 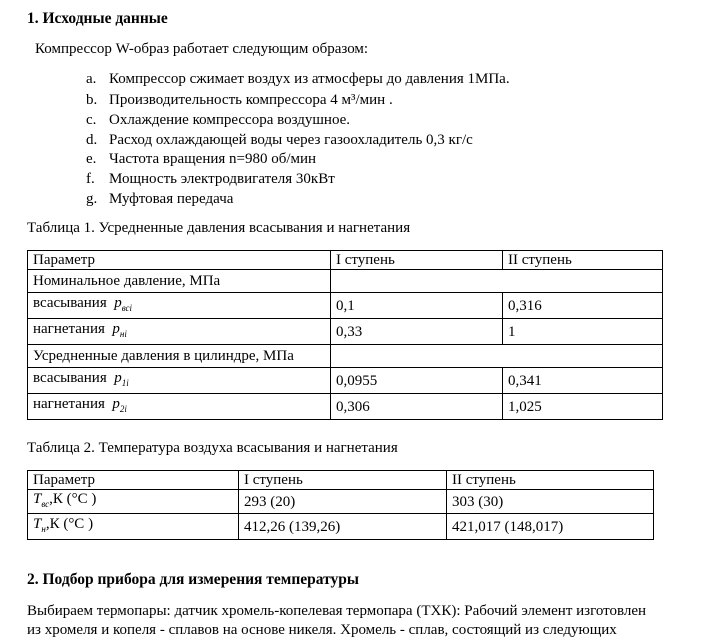 What do you see at coordinates (213, 159) in the screenshot?
I see `list-text: Частота вращения n=980 об/мин` at bounding box center [213, 159].